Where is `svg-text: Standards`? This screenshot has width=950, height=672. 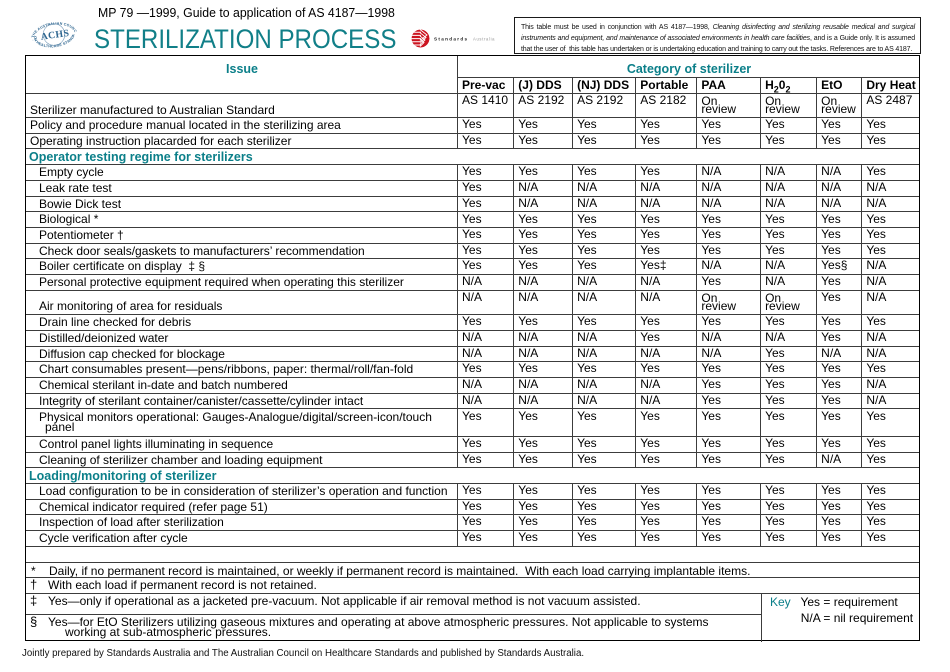 svg-text: Standards is located at coordinates (451, 39).